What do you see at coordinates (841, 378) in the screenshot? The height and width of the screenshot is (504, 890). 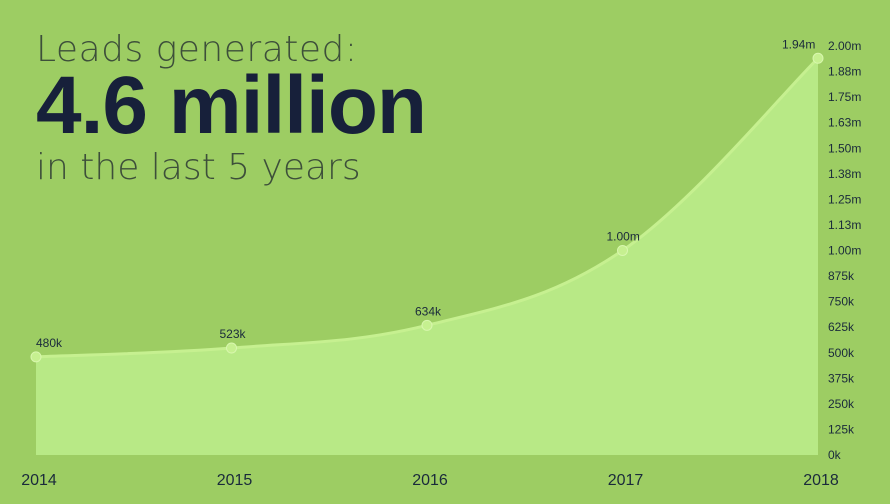 I see `y-tick-label: 375k` at bounding box center [841, 378].